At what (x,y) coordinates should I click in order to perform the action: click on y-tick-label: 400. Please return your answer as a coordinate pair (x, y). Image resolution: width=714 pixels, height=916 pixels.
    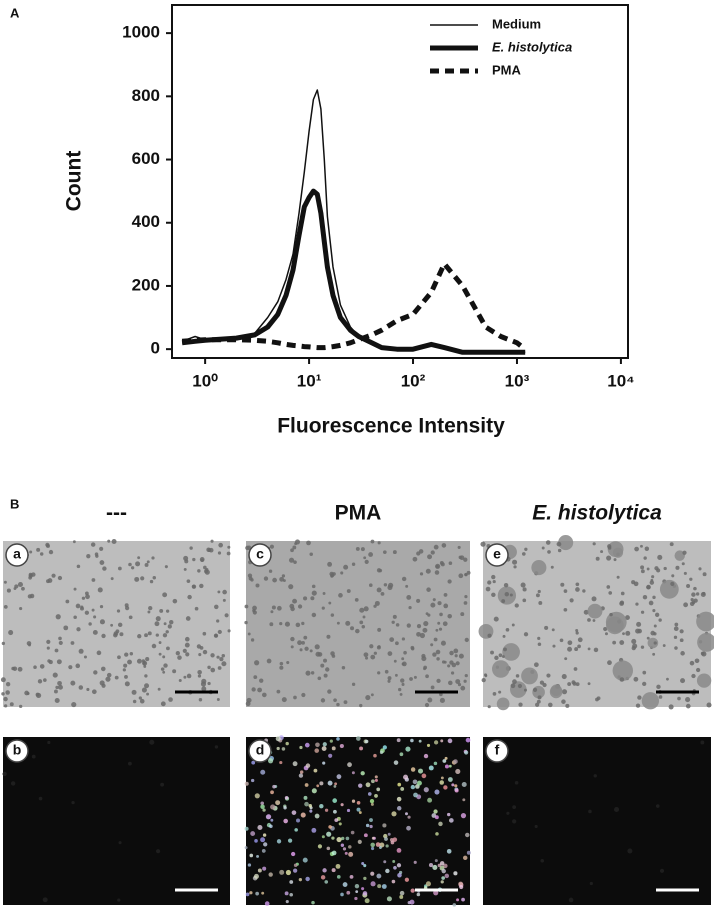
    Looking at the image, I should click on (146, 221).